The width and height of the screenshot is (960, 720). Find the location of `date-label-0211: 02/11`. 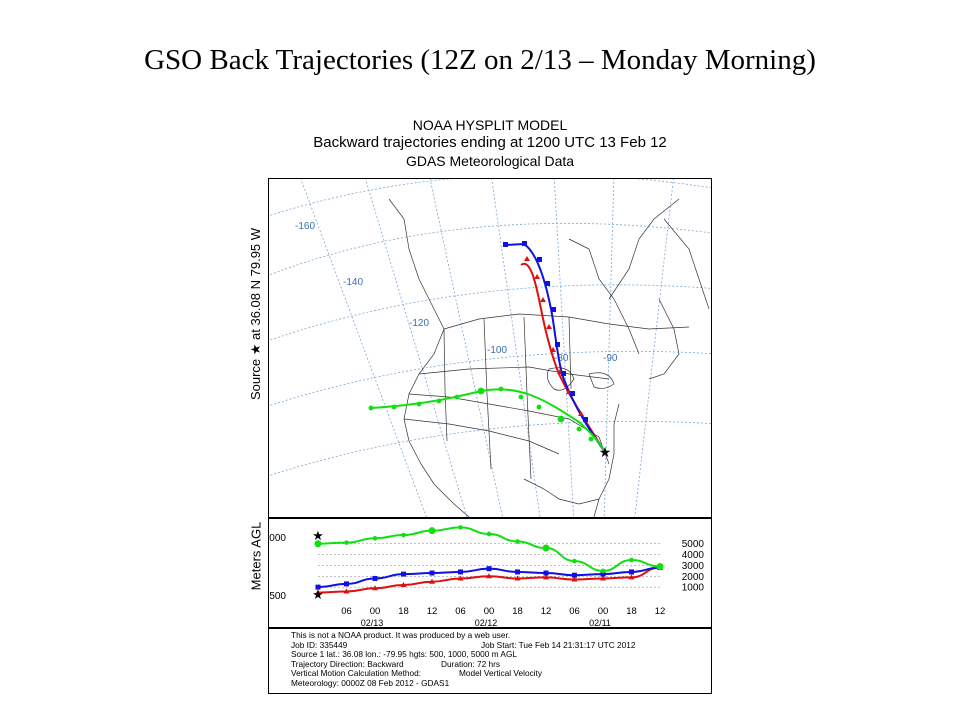

date-label-0211: 02/11 is located at coordinates (600, 623).